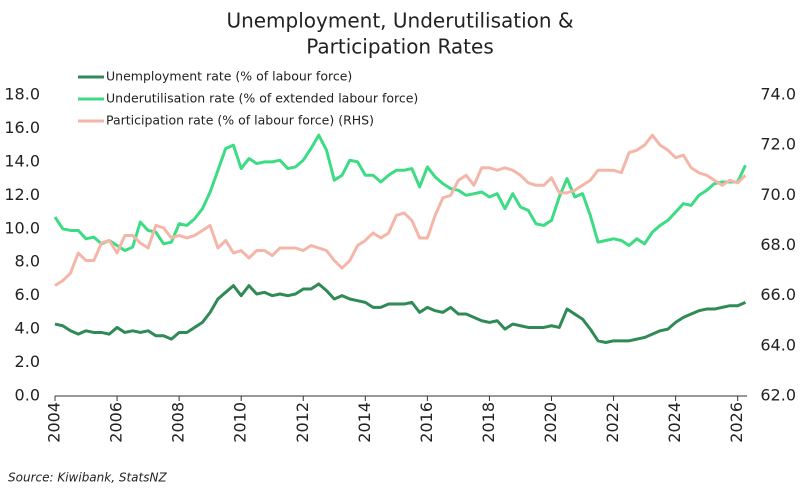 The width and height of the screenshot is (800, 493). Describe the element at coordinates (550, 422) in the screenshot. I see `x-tick-label: 2020` at that location.